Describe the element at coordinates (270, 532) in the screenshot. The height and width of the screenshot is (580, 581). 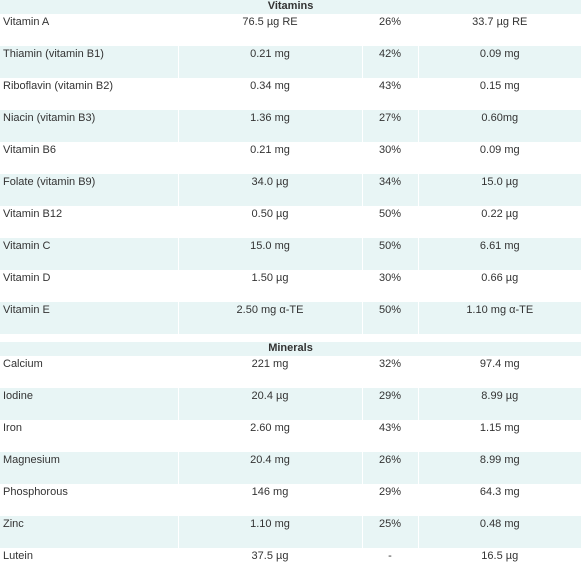
I see `amount: 1.10 mg` at that location.